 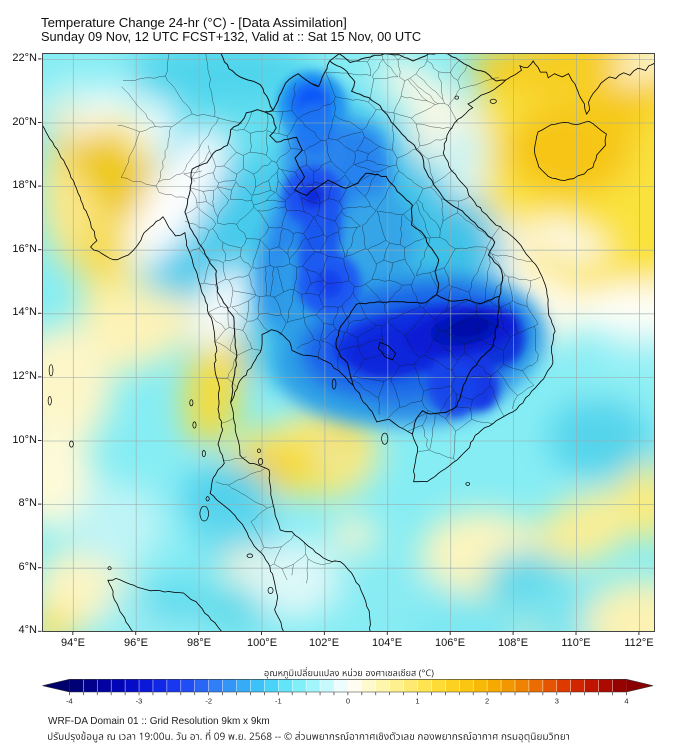 What do you see at coordinates (417, 701) in the screenshot?
I see `svg-text: 1` at bounding box center [417, 701].